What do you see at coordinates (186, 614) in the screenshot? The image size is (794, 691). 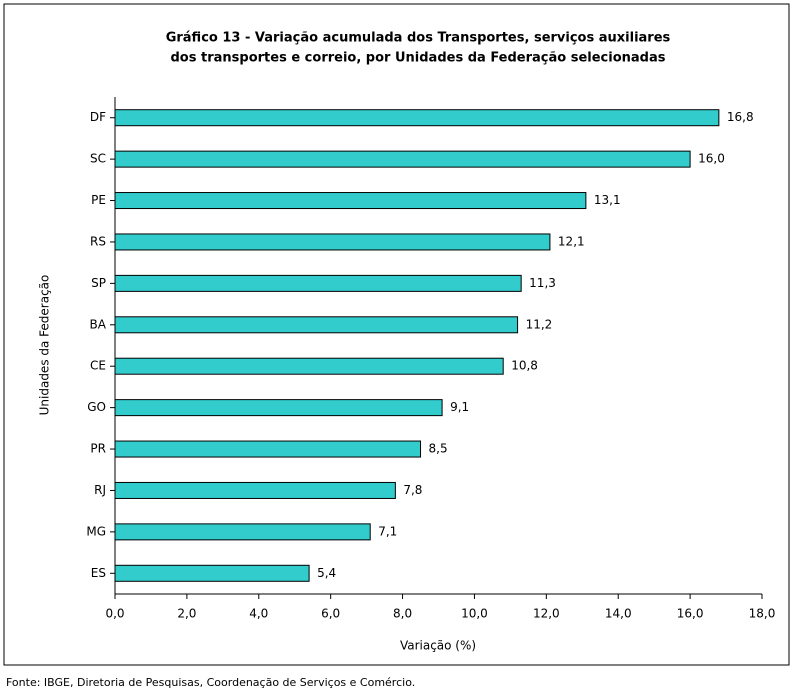 I see `x-tick-label: 2,0` at bounding box center [186, 614].